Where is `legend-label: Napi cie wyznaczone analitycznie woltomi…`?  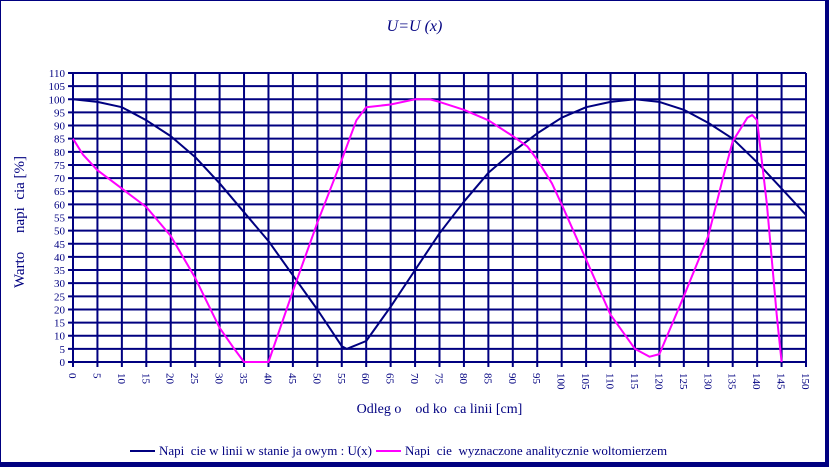 legend-label: Napi cie wyznaczone analitycznie woltomi… is located at coordinates (536, 450).